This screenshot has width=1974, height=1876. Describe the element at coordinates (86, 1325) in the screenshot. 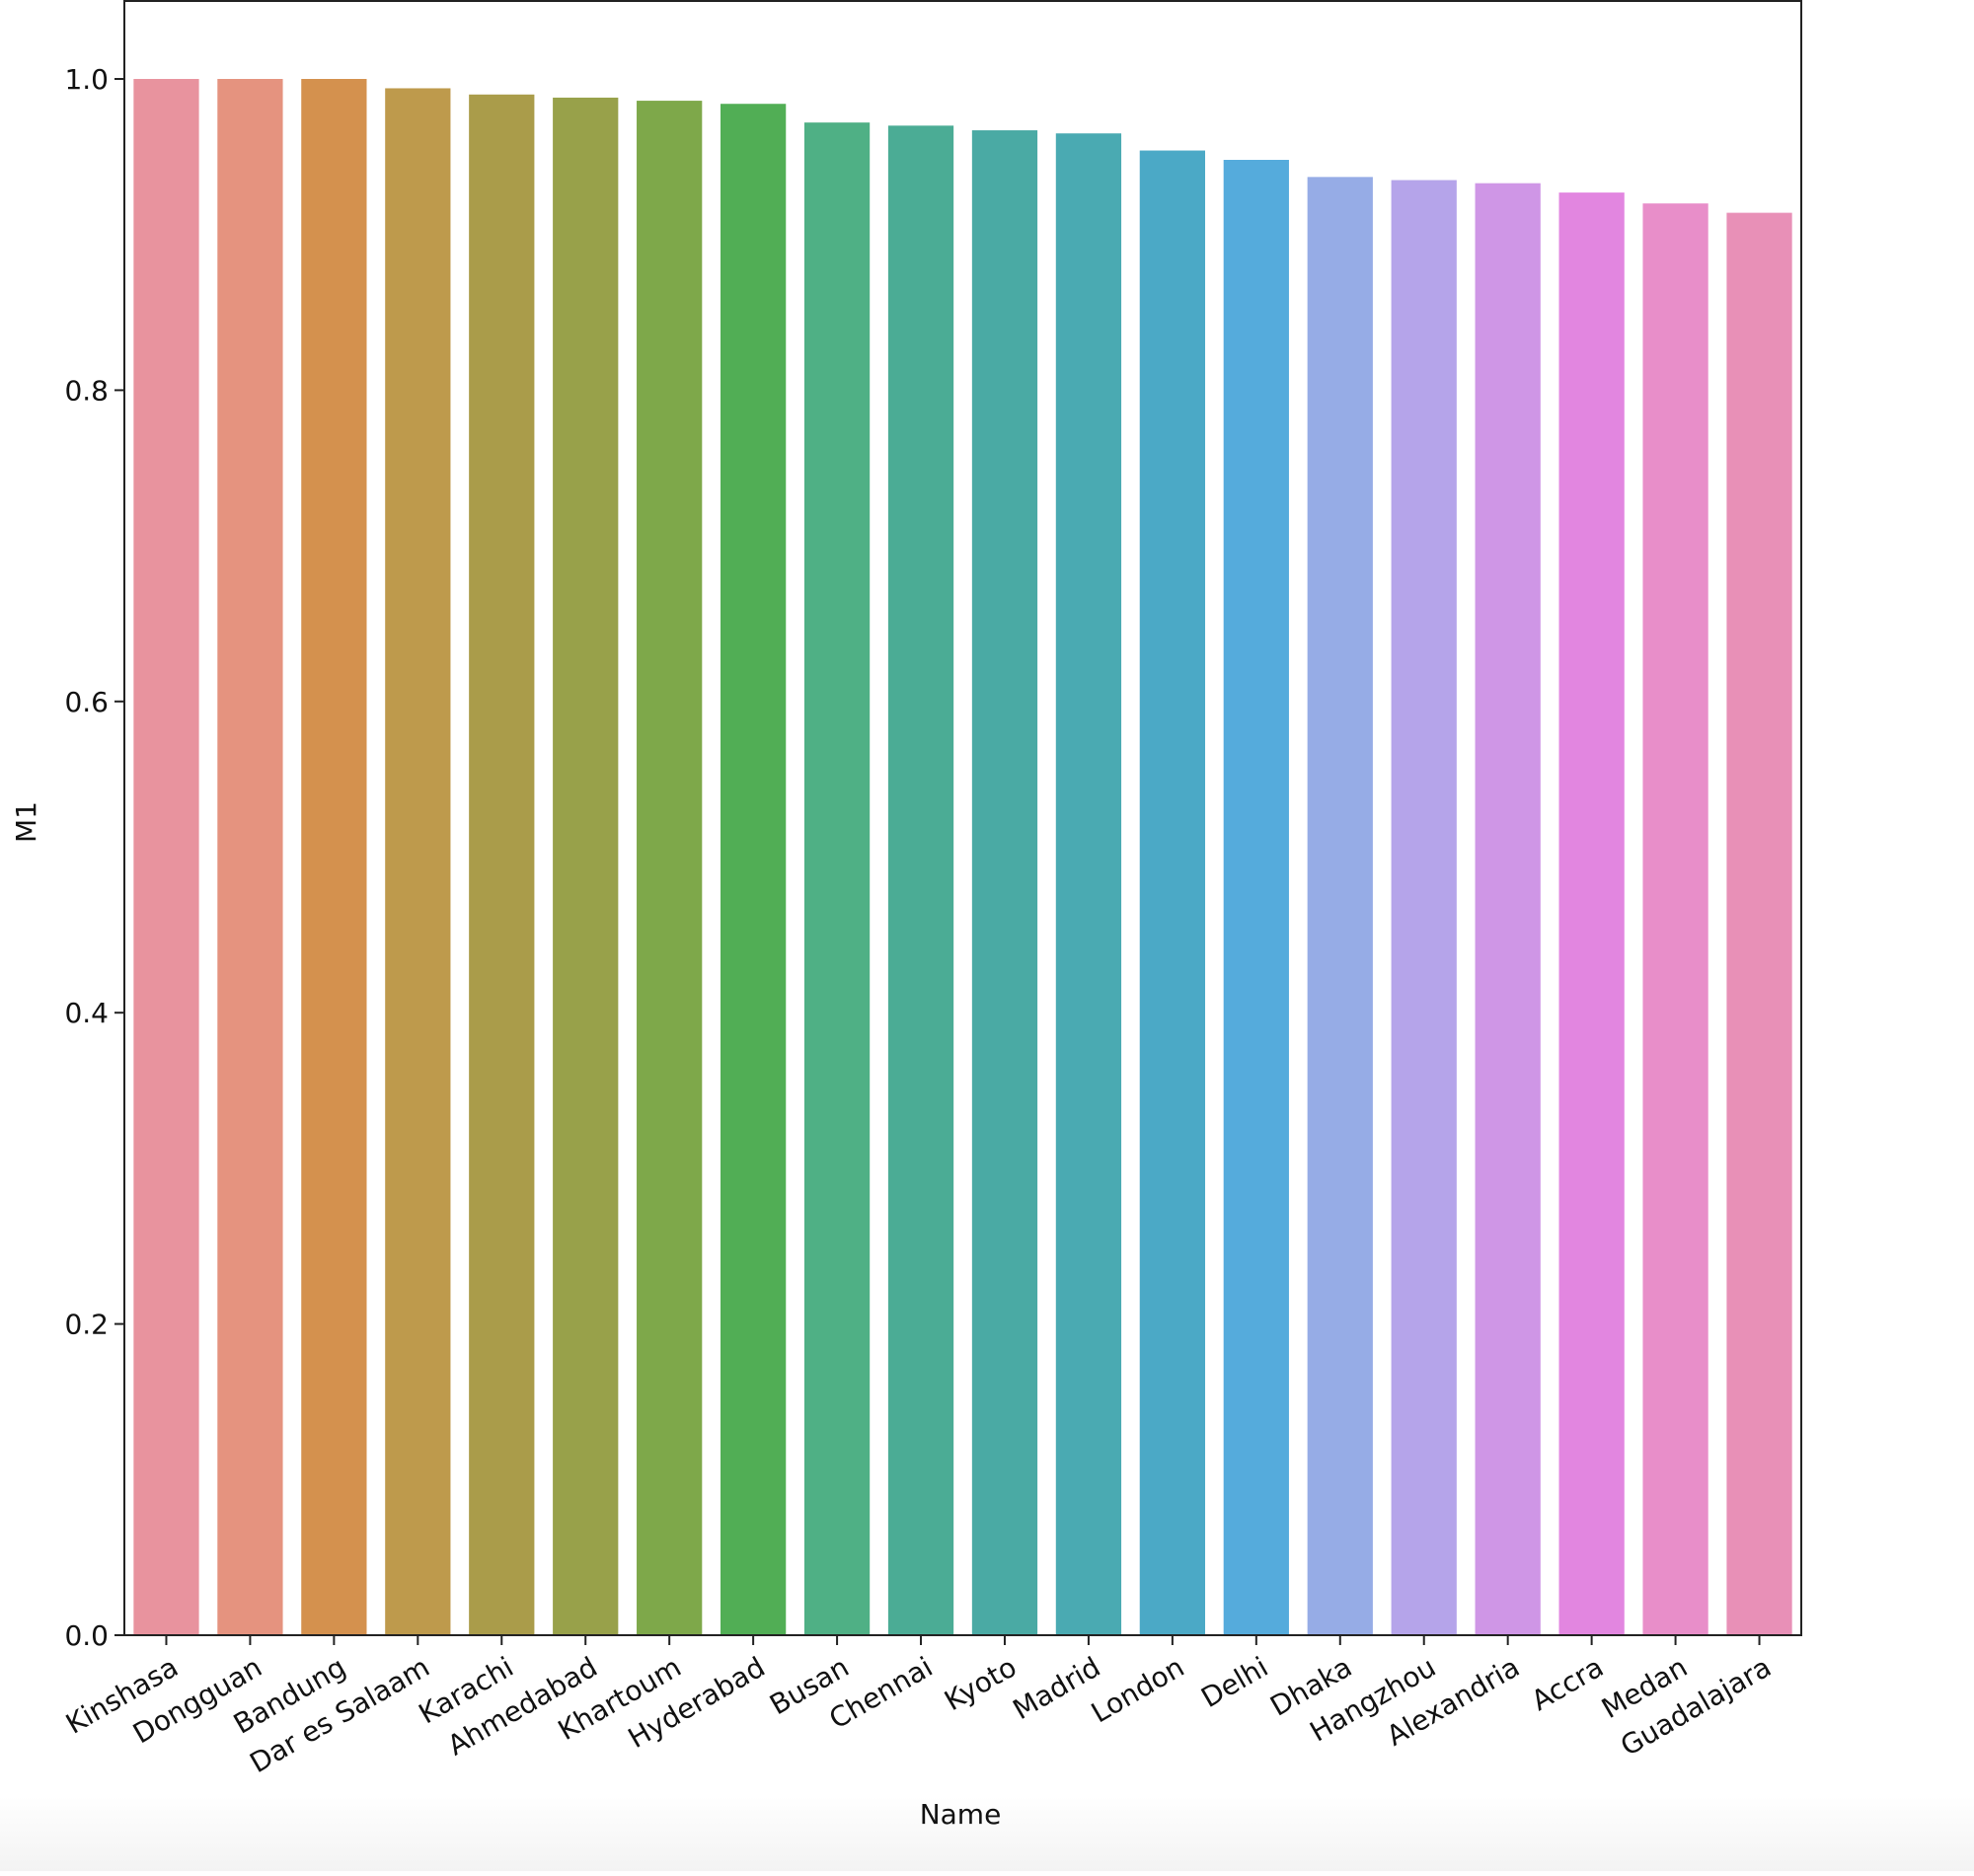

I see `y-tick-label: 0.2` at that location.